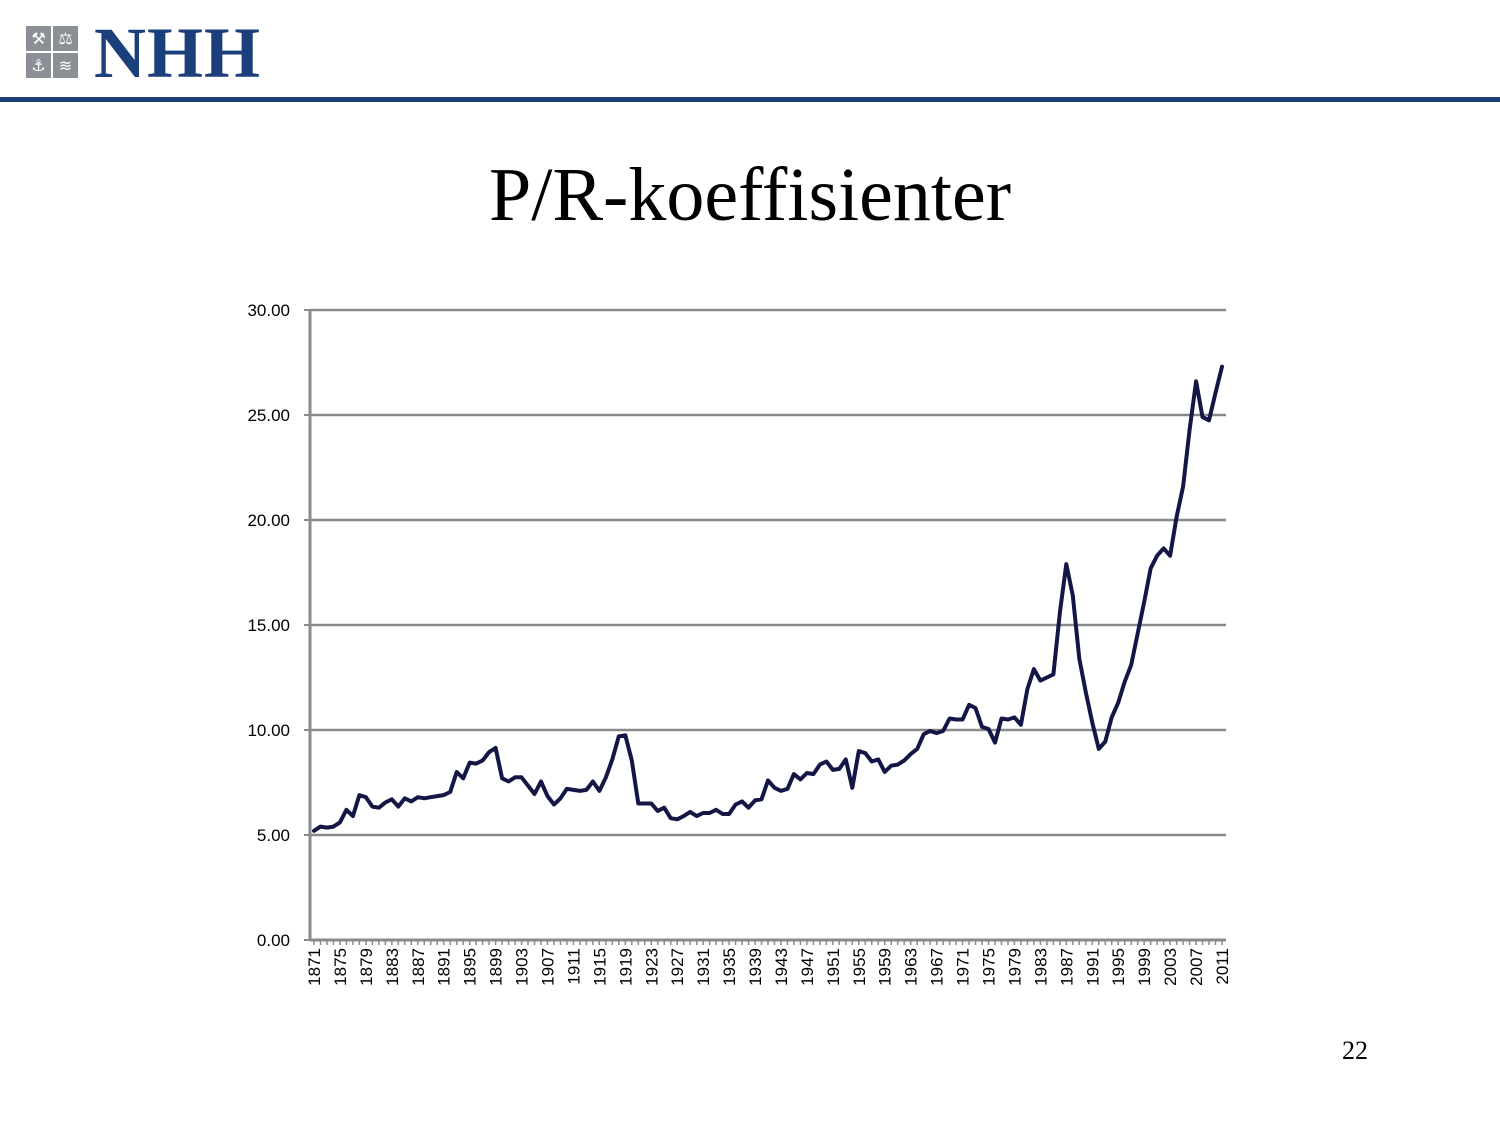 Image resolution: width=1500 pixels, height=1125 pixels. I want to click on x-tick-label: 1971, so click(963, 967).